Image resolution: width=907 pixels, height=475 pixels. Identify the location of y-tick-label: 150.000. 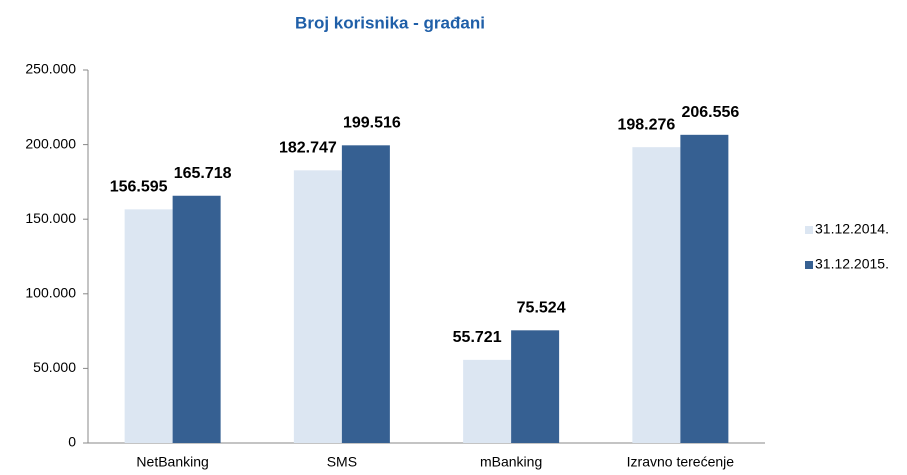
(50, 218).